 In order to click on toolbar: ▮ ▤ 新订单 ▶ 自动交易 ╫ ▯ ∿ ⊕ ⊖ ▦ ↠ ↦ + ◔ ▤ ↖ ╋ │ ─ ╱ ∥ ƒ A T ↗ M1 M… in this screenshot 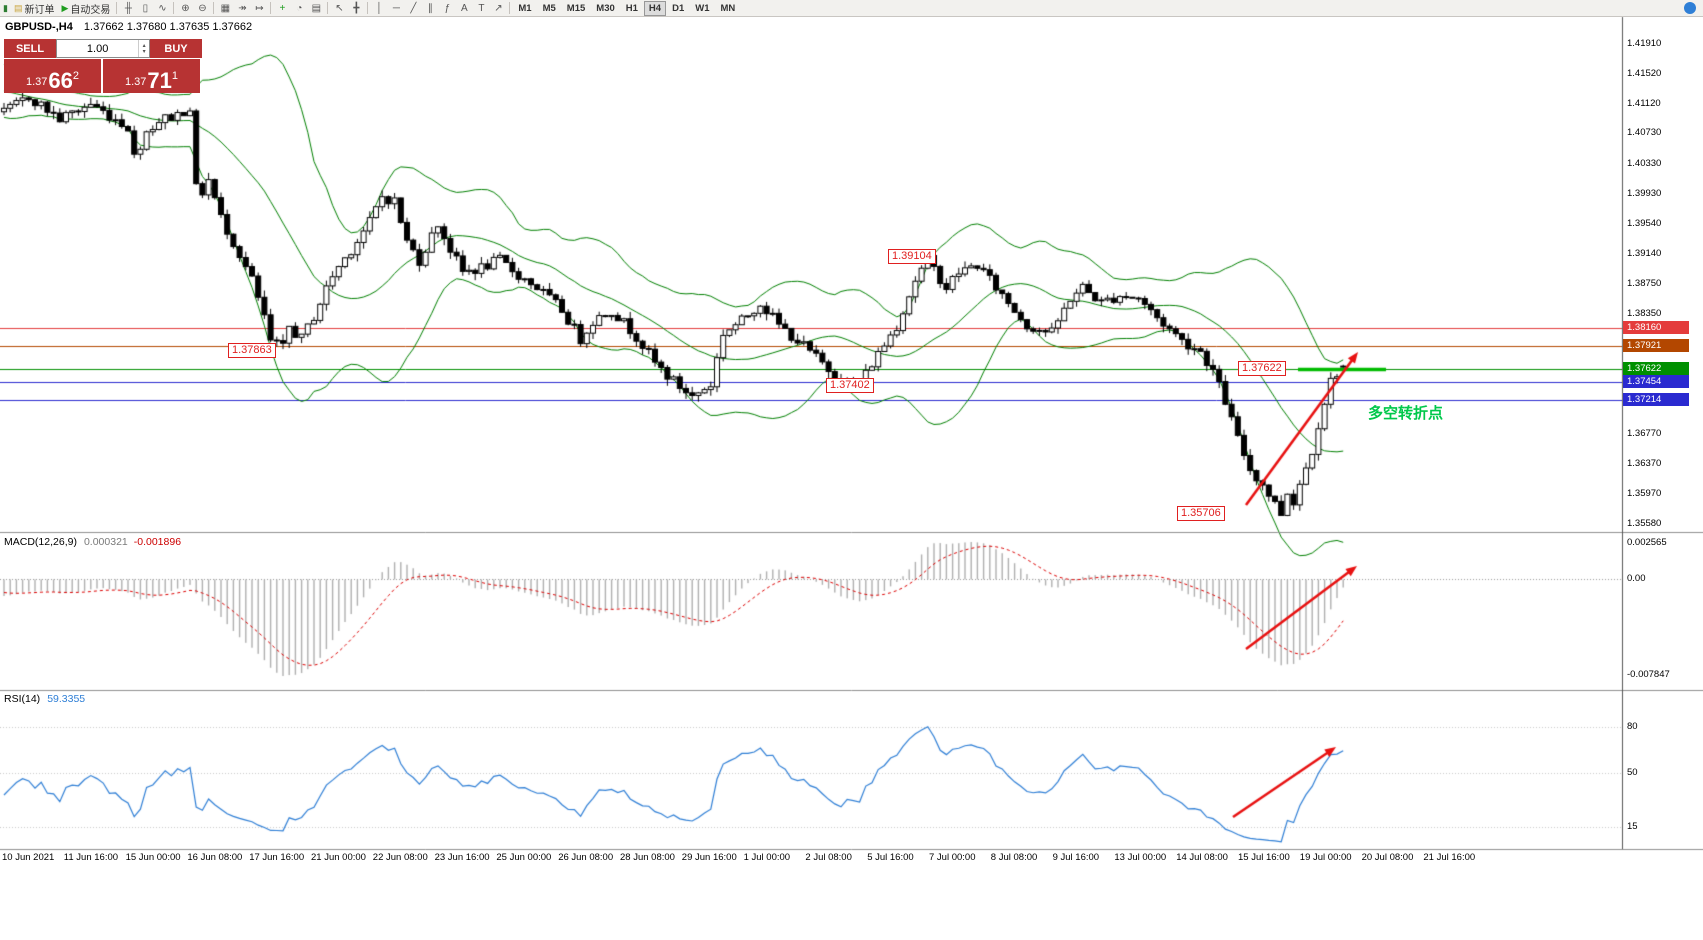, I will do `click(851, 8)`.